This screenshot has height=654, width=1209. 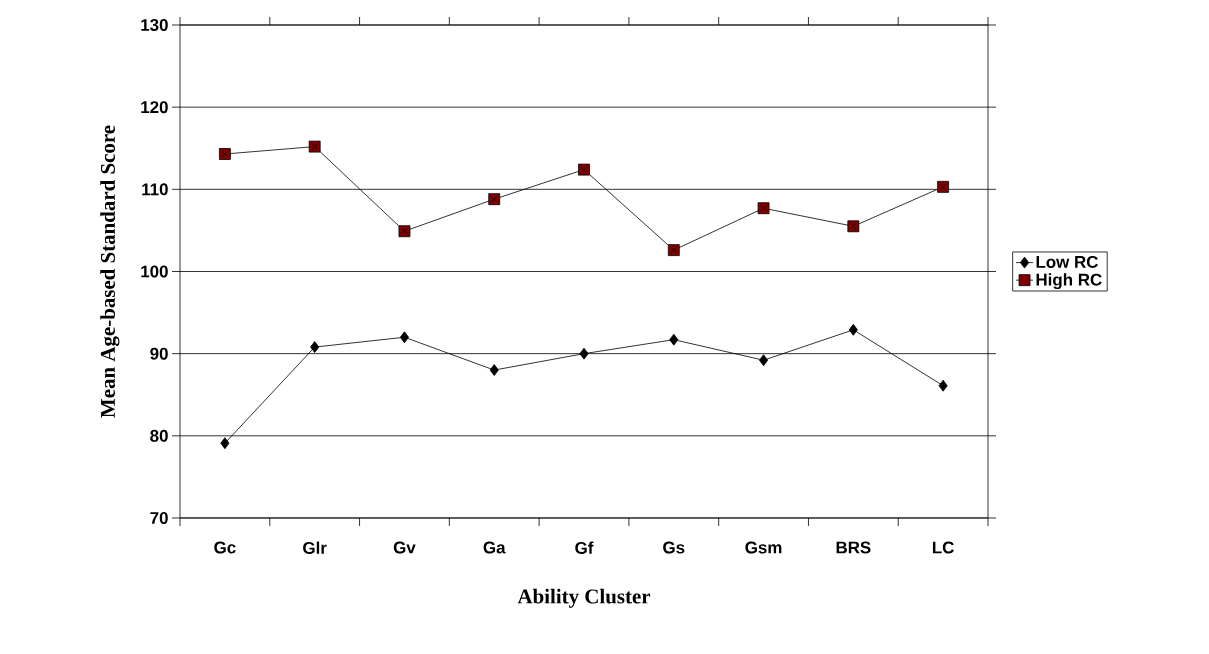 What do you see at coordinates (159, 517) in the screenshot?
I see `y-tick-label: 70` at bounding box center [159, 517].